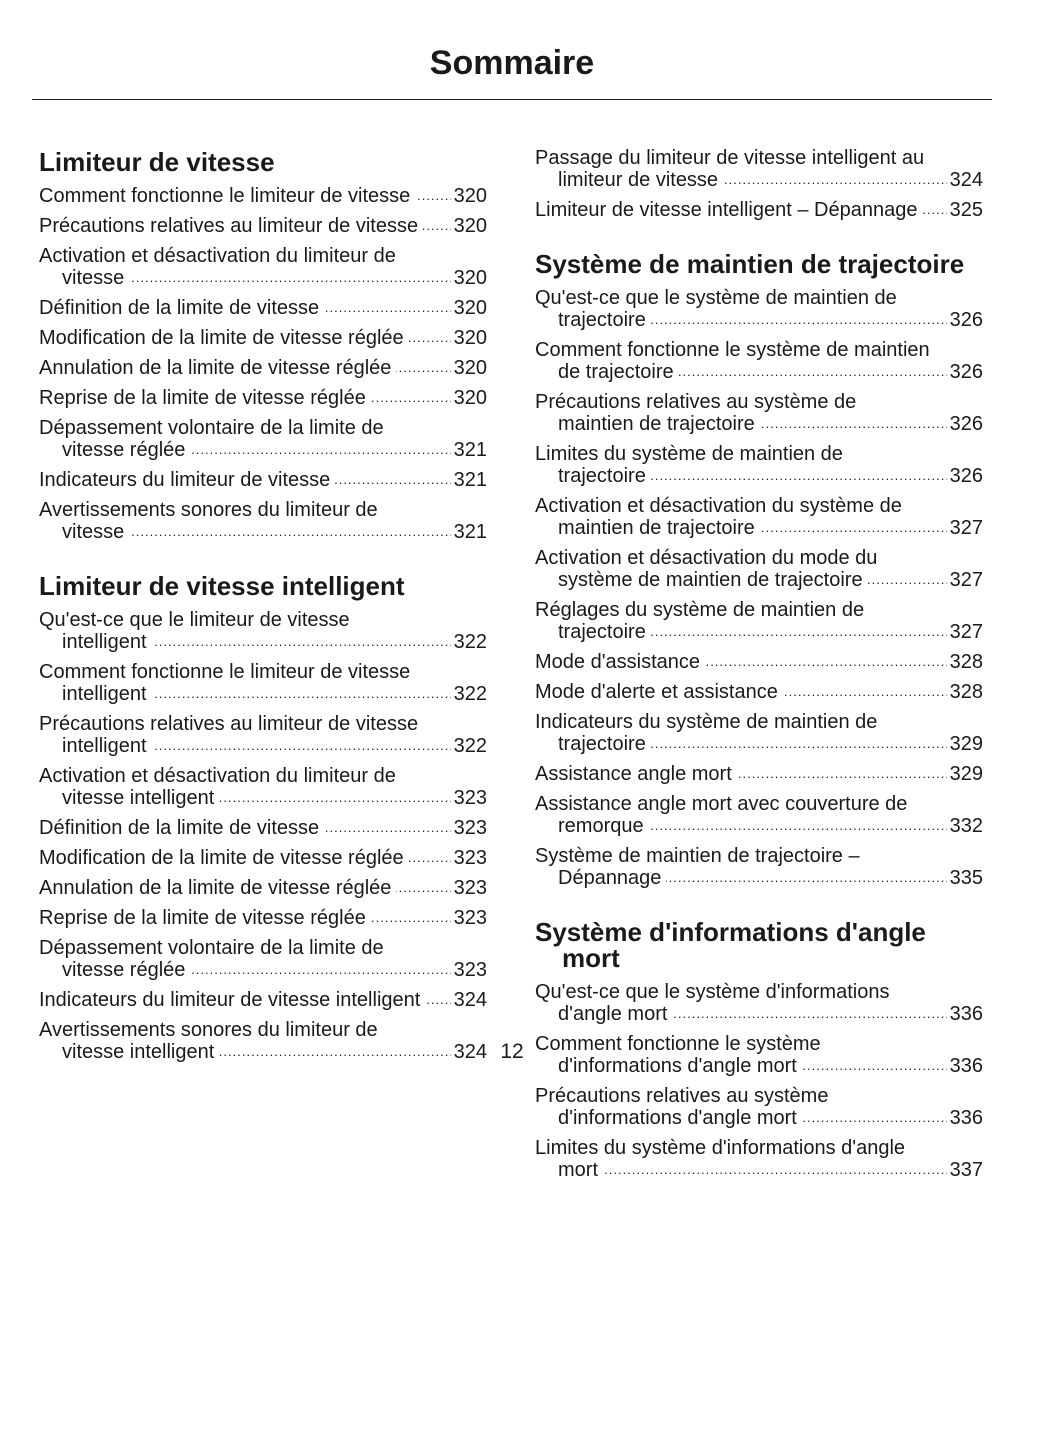 The height and width of the screenshot is (1448, 1055). Describe the element at coordinates (759, 662) in the screenshot. I see `toc-entry: Mode d'assistance 328` at that location.